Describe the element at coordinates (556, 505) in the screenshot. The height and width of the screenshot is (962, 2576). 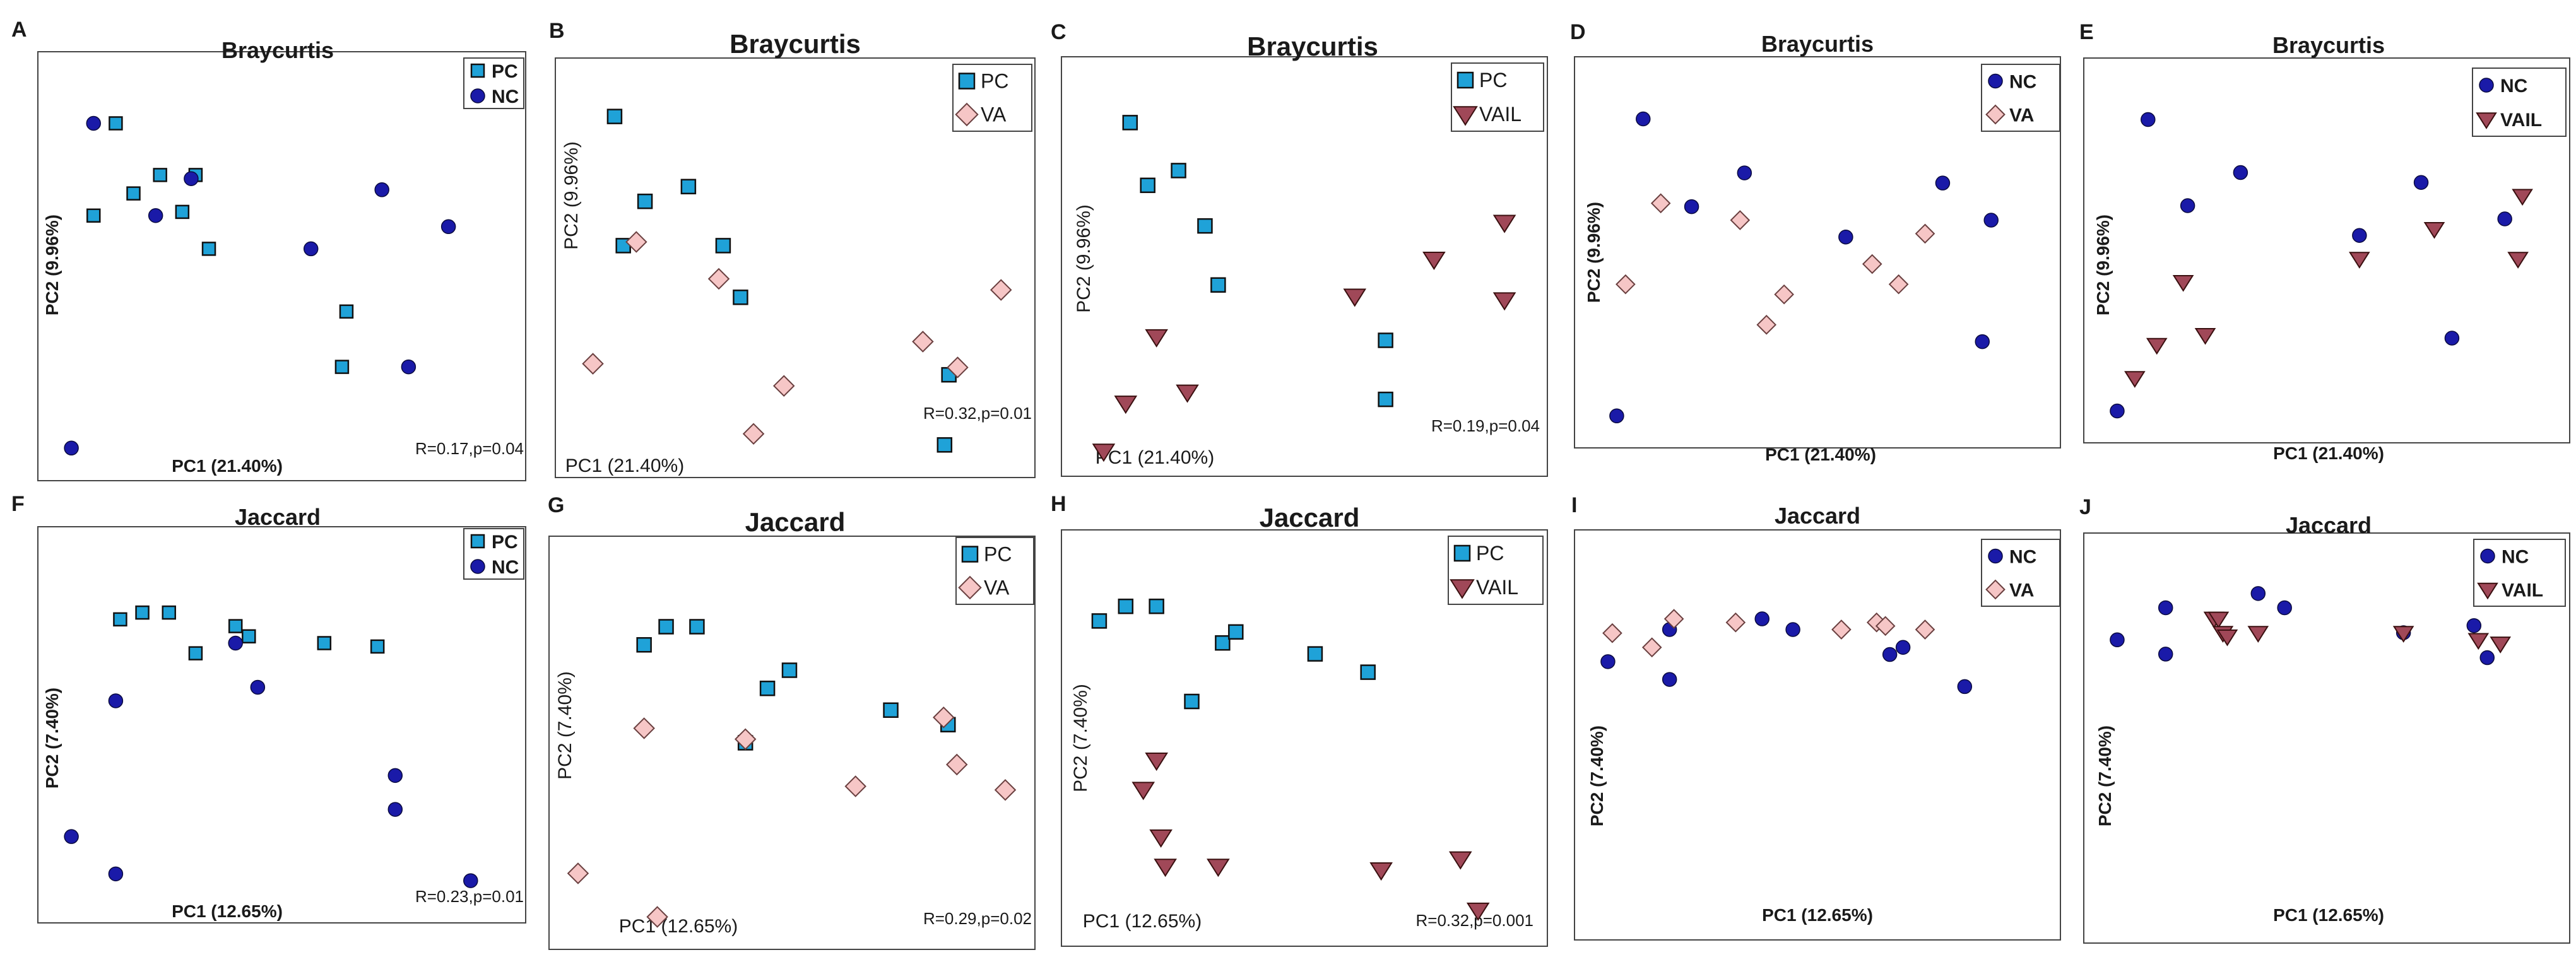
I see `panel-letter: G` at that location.